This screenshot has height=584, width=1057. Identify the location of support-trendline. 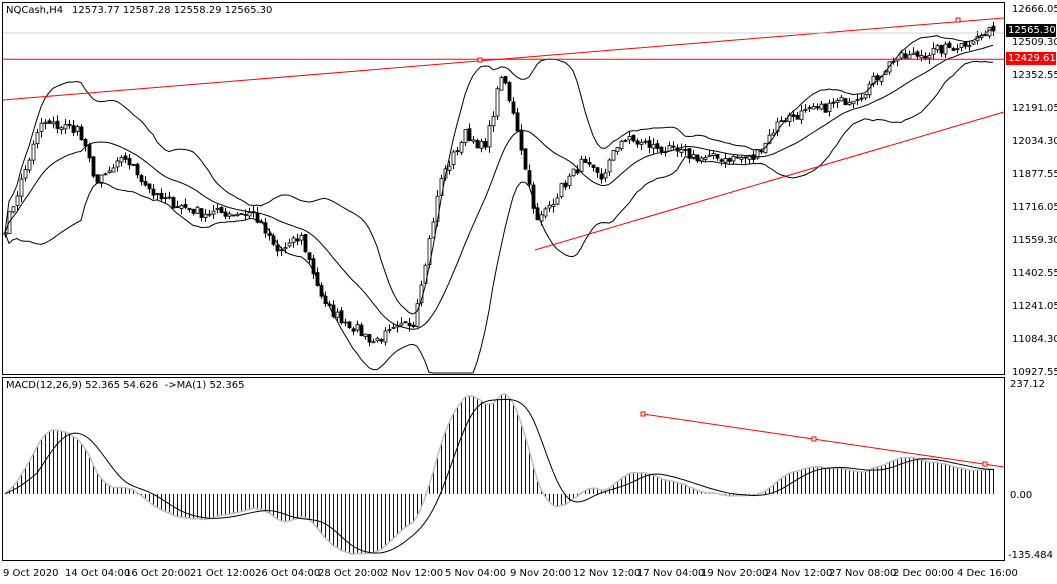
(769, 181).